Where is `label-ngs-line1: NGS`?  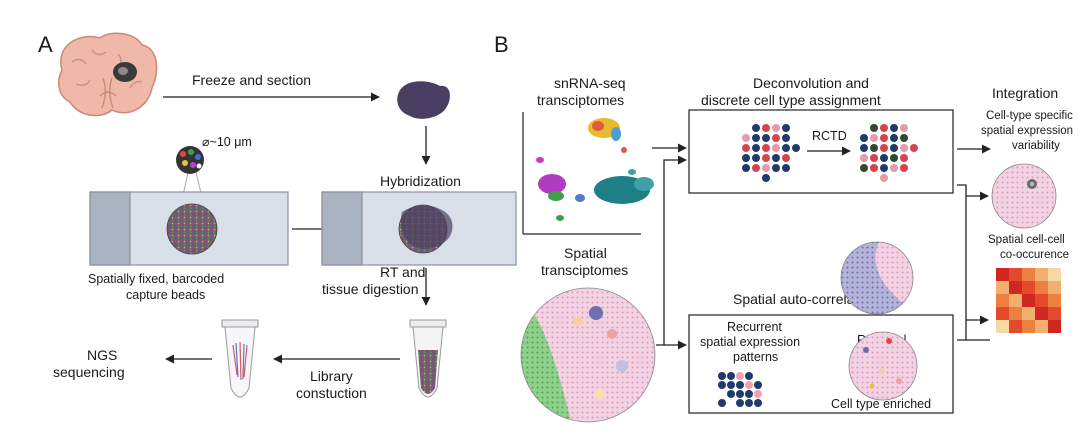 label-ngs-line1: NGS is located at coordinates (102, 355).